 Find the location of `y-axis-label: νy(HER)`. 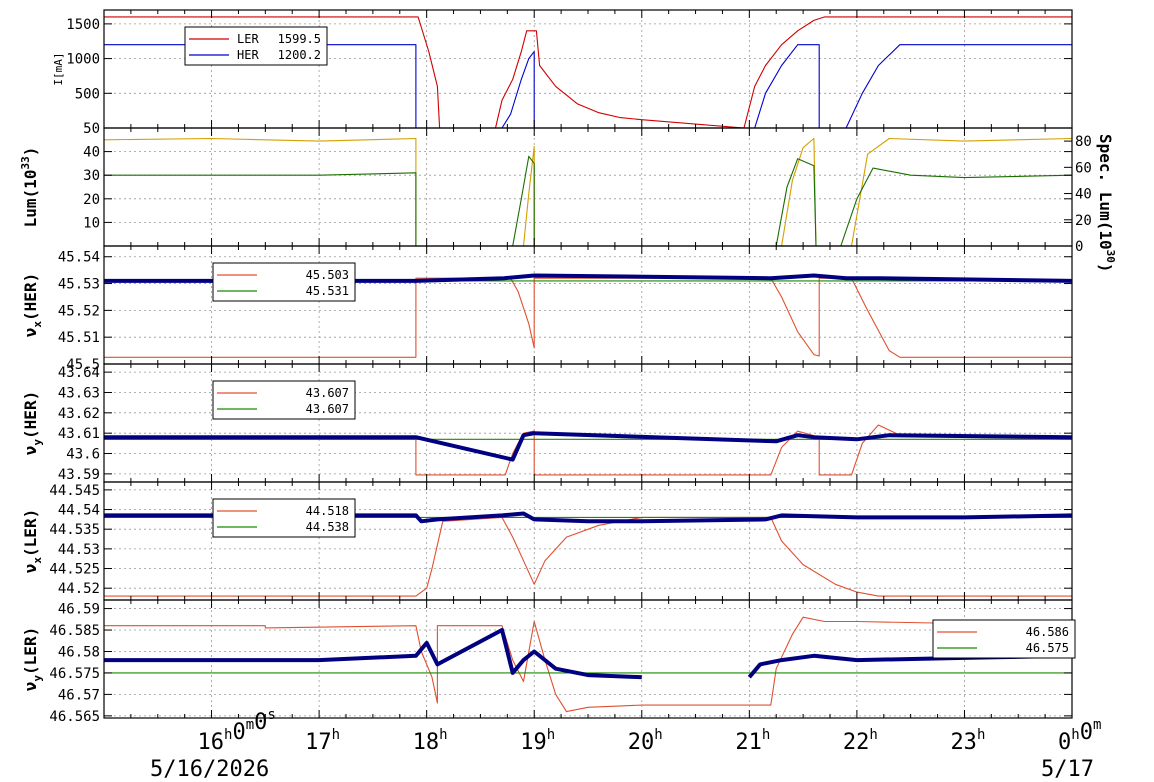

y-axis-label: νy(HER) is located at coordinates (32, 423).